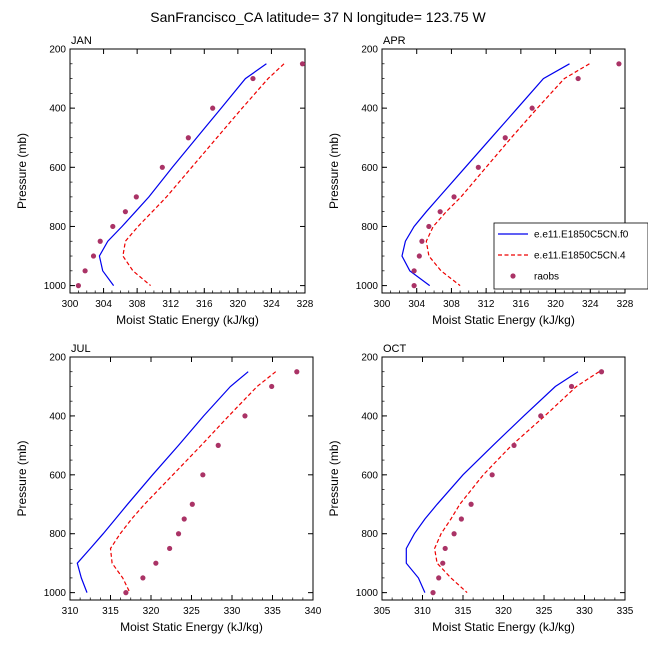 Image resolution: width=648 pixels, height=648 pixels. What do you see at coordinates (81, 349) in the screenshot?
I see `panel-title: JUL` at bounding box center [81, 349].